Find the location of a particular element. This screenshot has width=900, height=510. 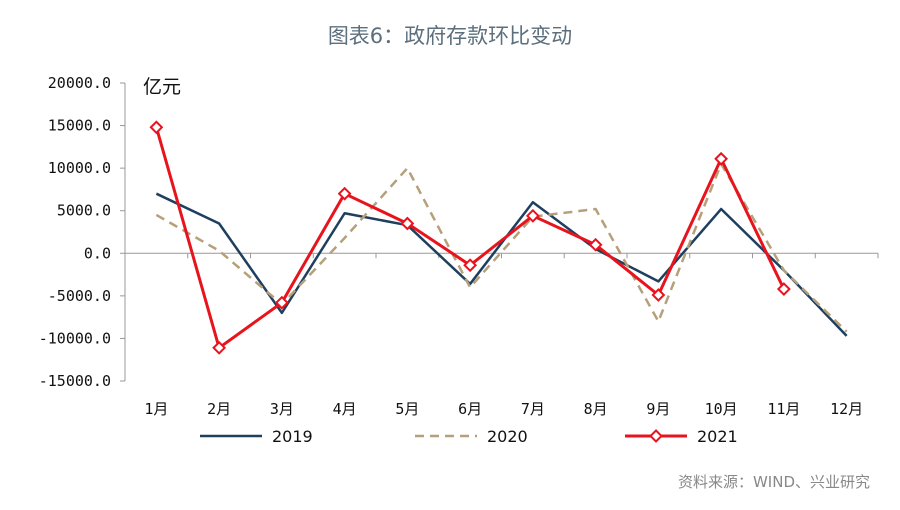

unit-label: 亿元 is located at coordinates (162, 87).